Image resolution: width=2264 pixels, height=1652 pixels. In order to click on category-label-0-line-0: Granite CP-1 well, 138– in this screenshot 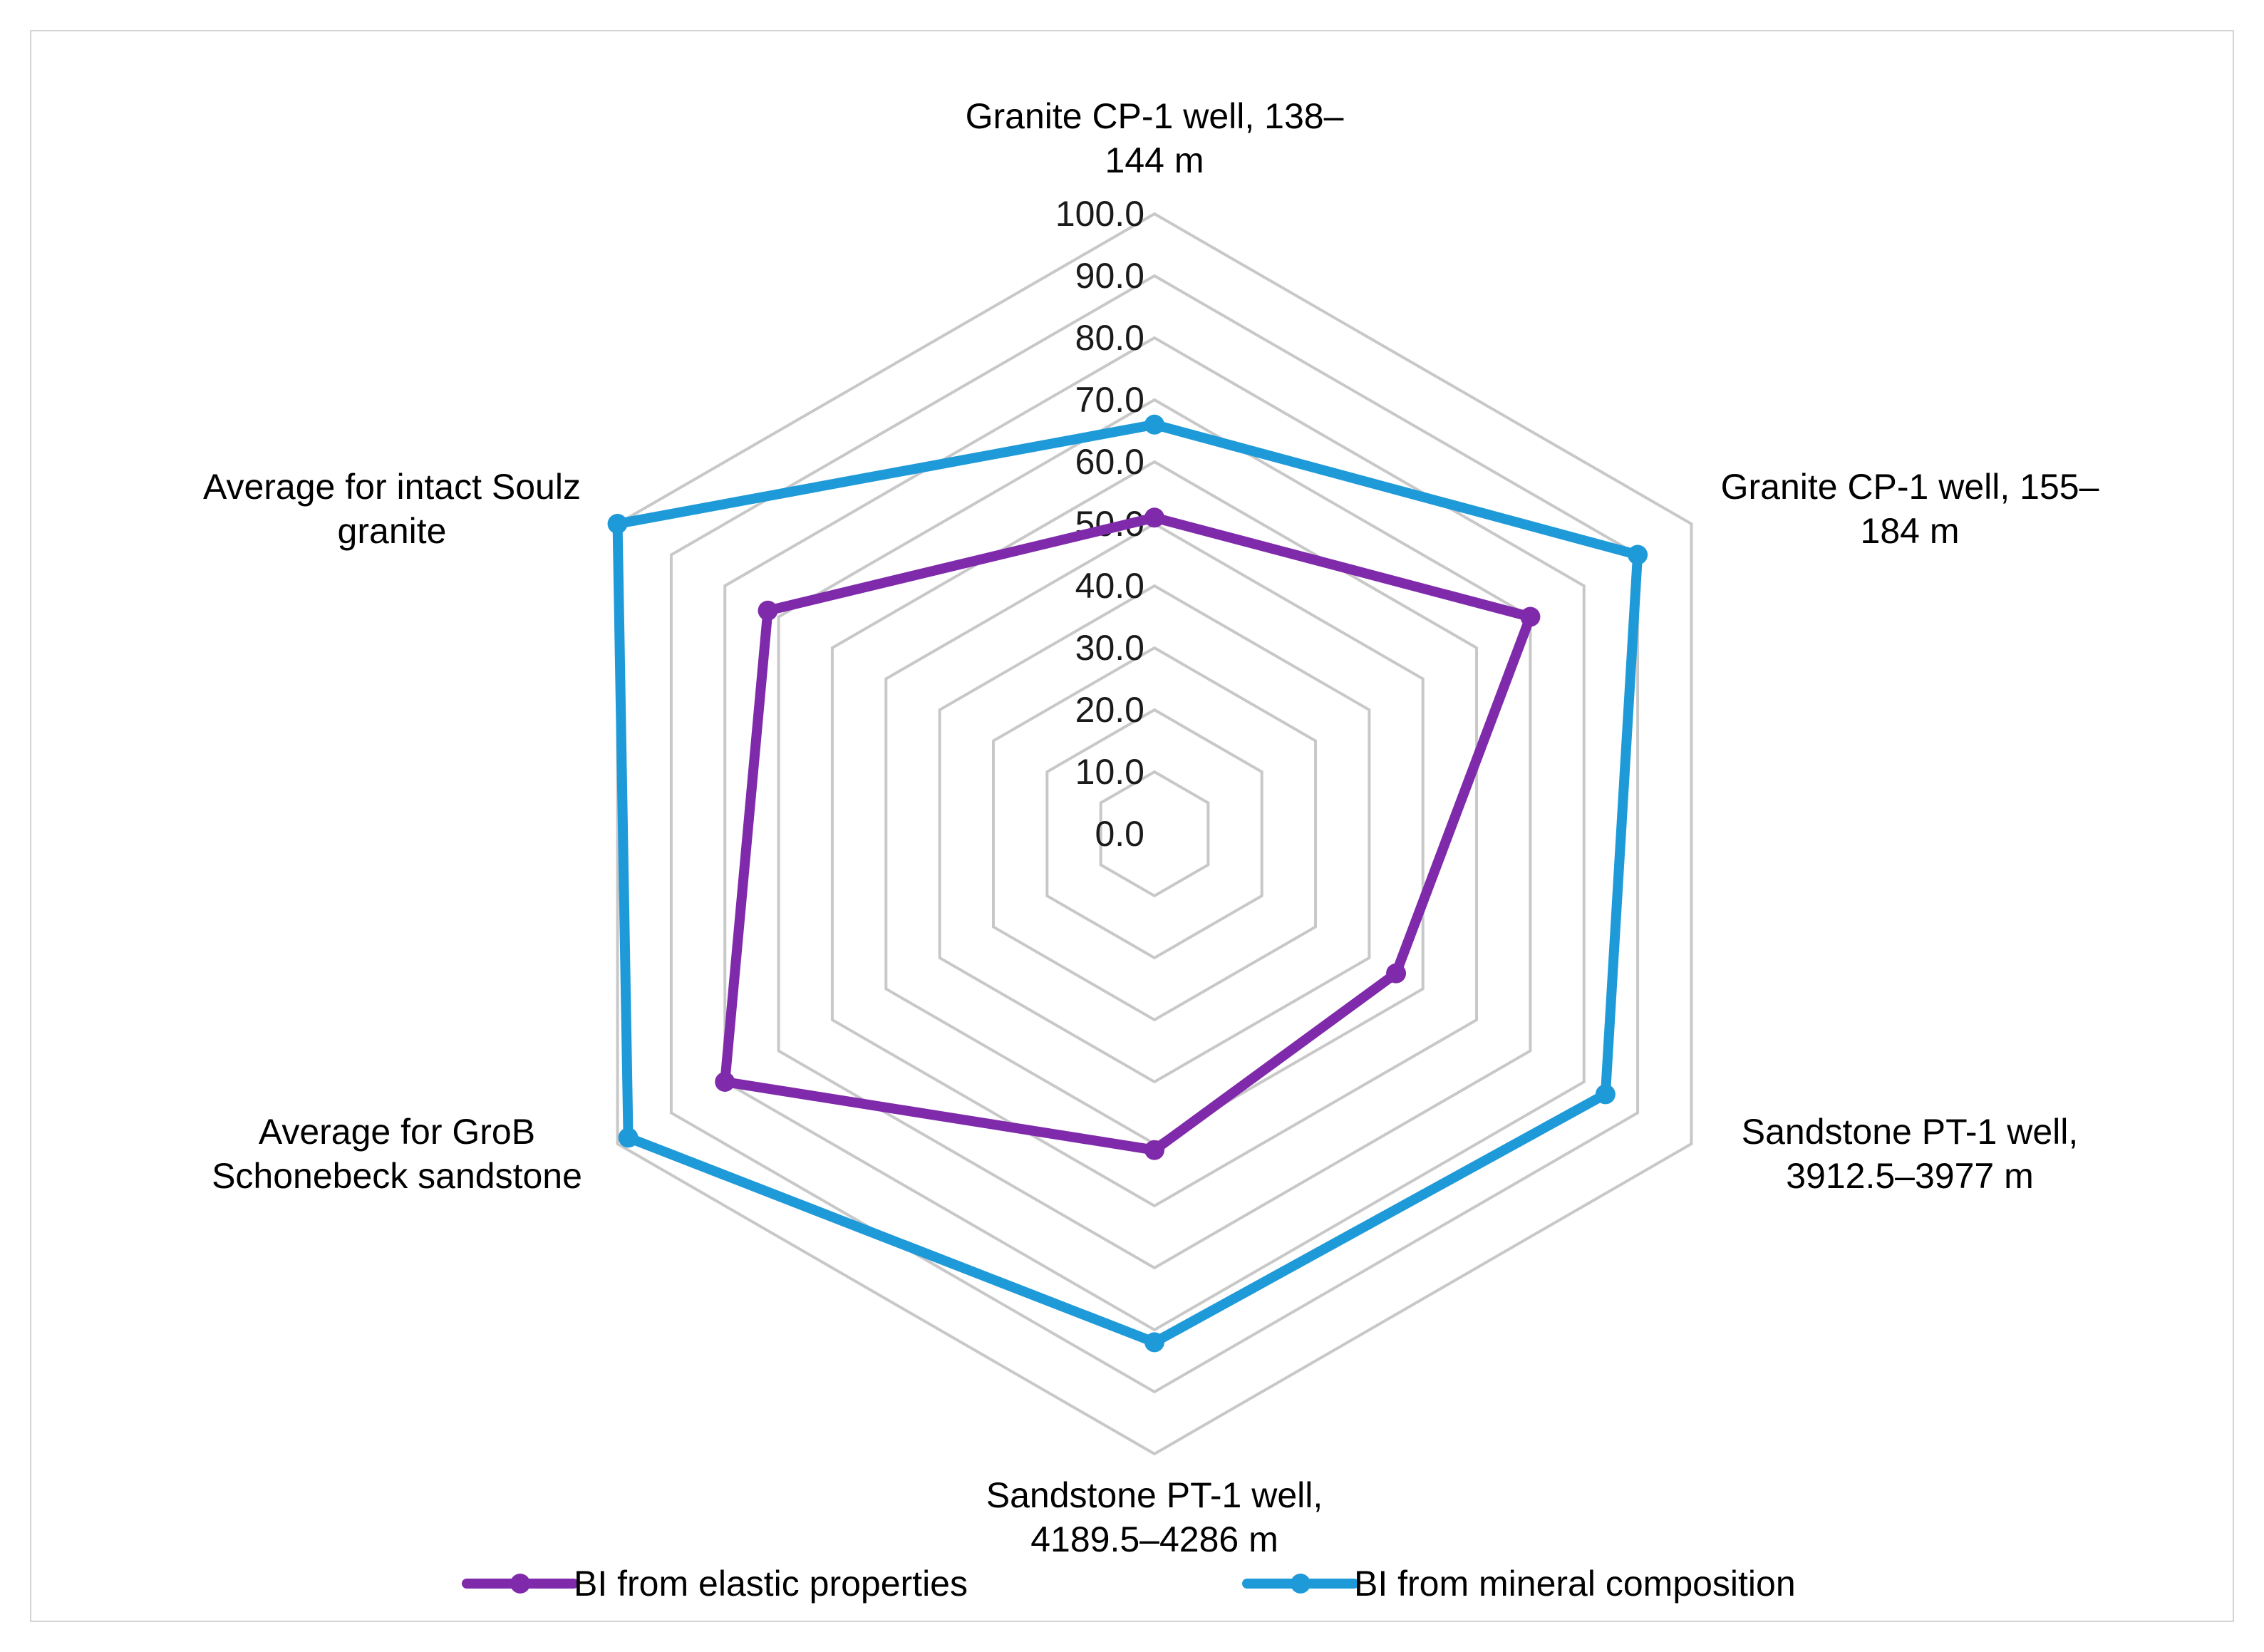, I will do `click(1155, 116)`.